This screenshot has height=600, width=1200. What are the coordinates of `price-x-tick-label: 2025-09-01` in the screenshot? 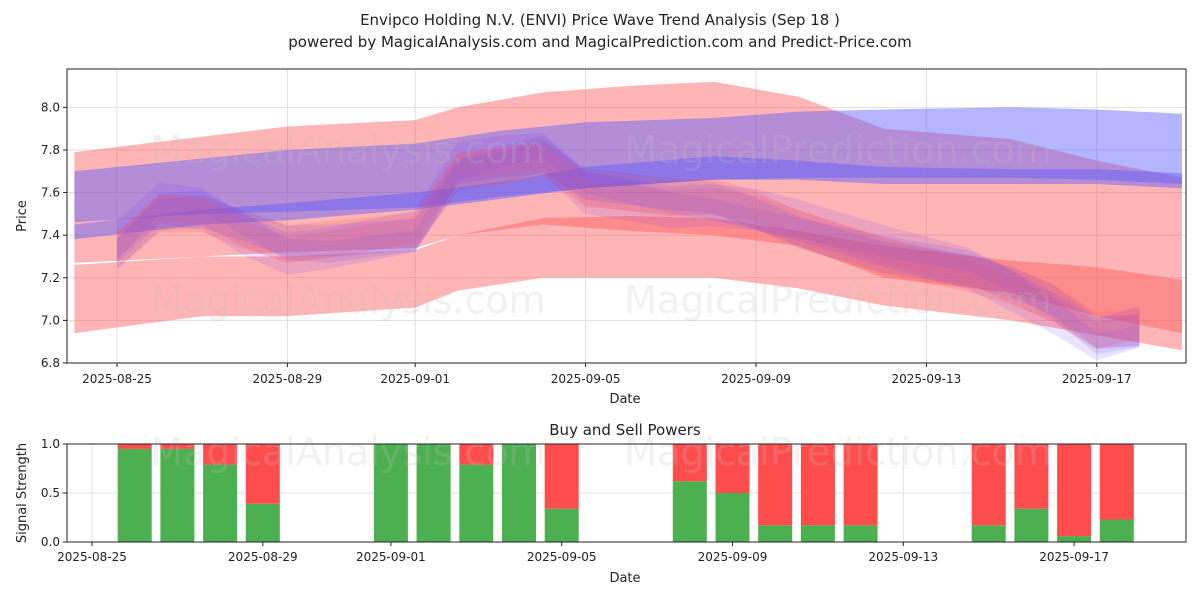 It's located at (415, 379).